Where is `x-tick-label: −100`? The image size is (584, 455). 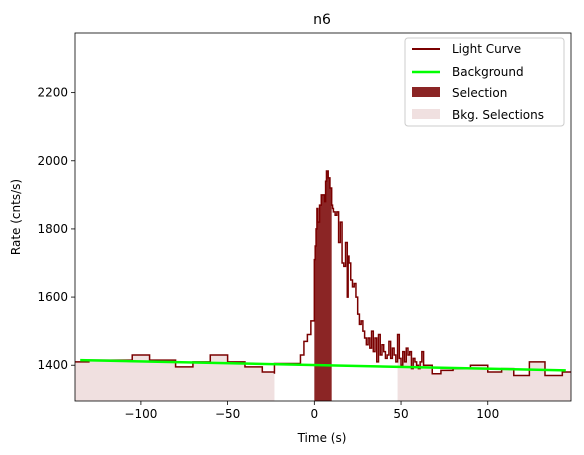 x-tick-label: −100 is located at coordinates (140, 414).